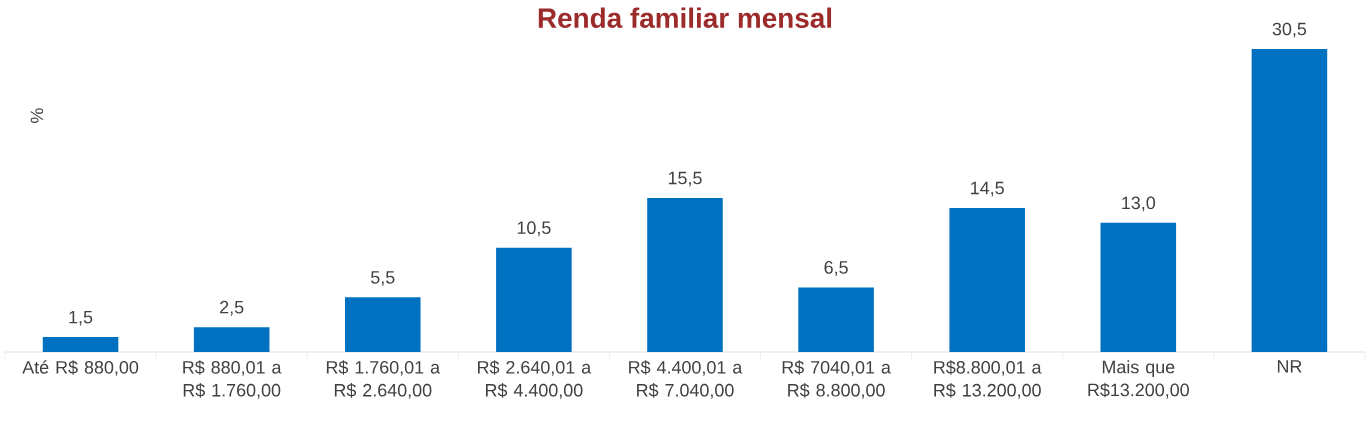 This screenshot has height=429, width=1370. What do you see at coordinates (534, 229) in the screenshot?
I see `data-label: 10,5` at bounding box center [534, 229].